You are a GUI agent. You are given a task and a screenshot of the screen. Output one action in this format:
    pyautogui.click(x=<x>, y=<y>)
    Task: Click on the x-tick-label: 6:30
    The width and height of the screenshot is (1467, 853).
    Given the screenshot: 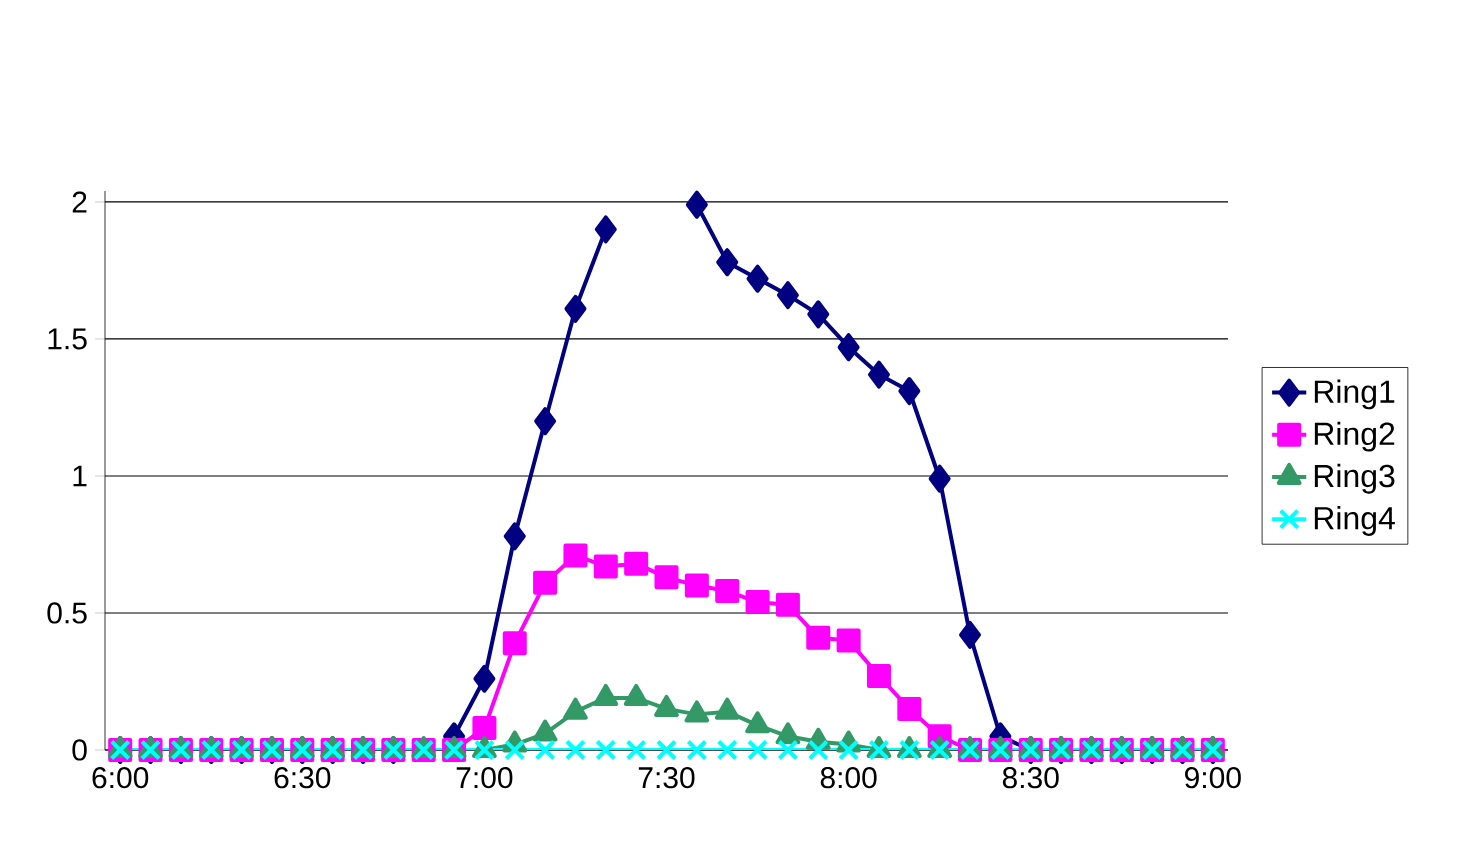 What is the action you would take?
    pyautogui.click(x=302, y=778)
    